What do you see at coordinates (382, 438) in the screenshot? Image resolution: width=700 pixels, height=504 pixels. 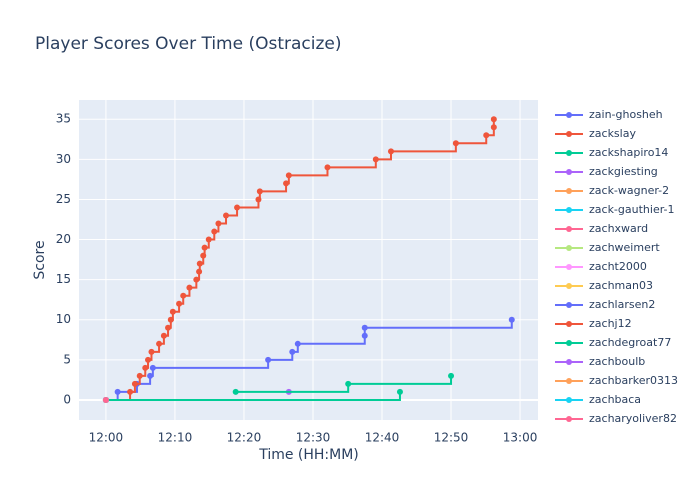 I see `x-tick-label: 12:40` at bounding box center [382, 438].